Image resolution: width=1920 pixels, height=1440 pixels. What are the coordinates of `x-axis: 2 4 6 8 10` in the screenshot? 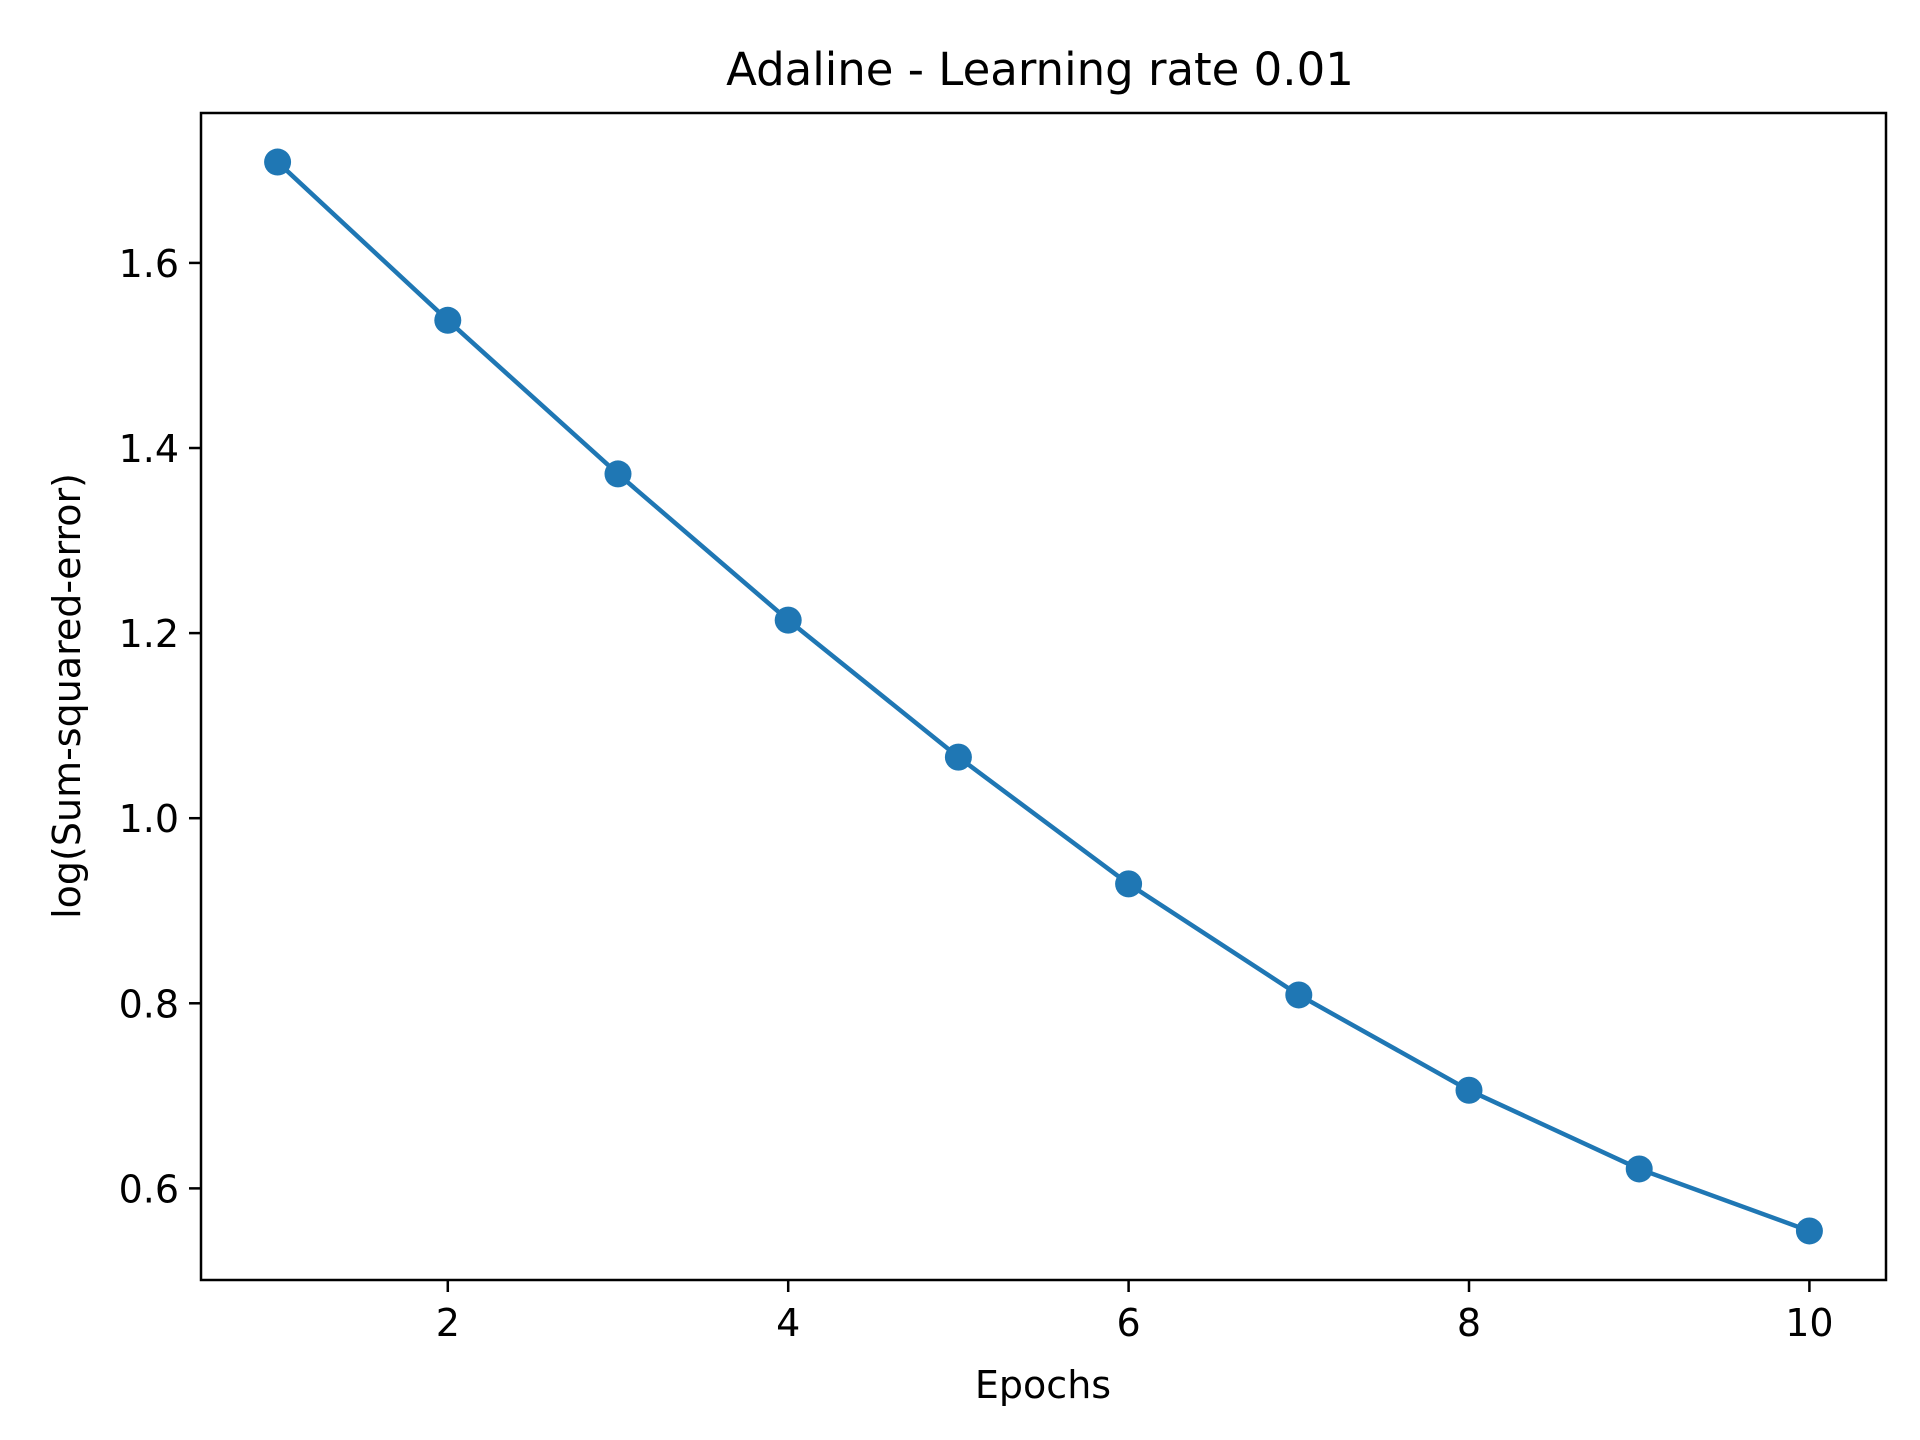 It's located at (1135, 1312).